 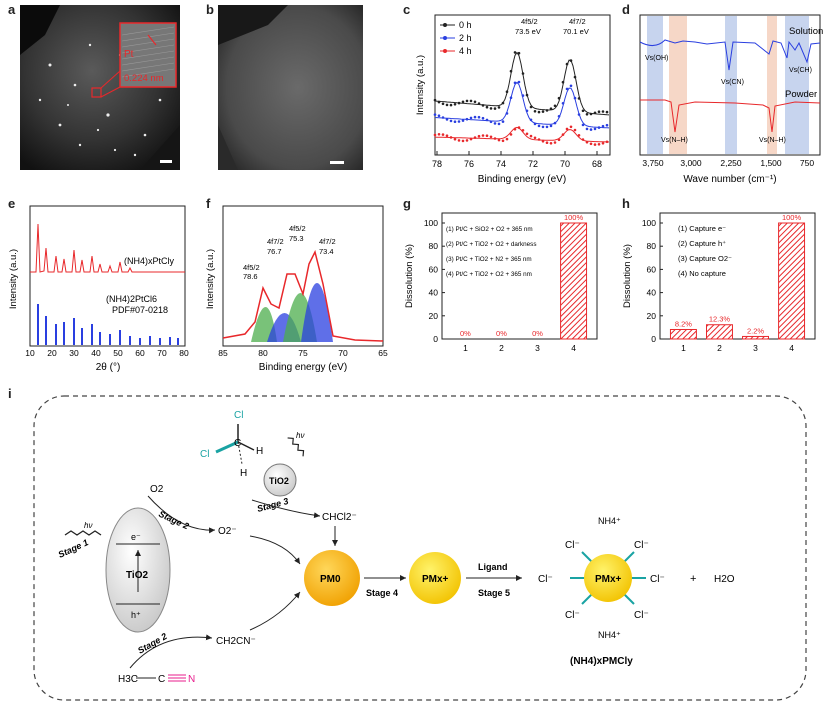 I want to click on e-pdf-label: PDF#07-0218, so click(x=140, y=310).